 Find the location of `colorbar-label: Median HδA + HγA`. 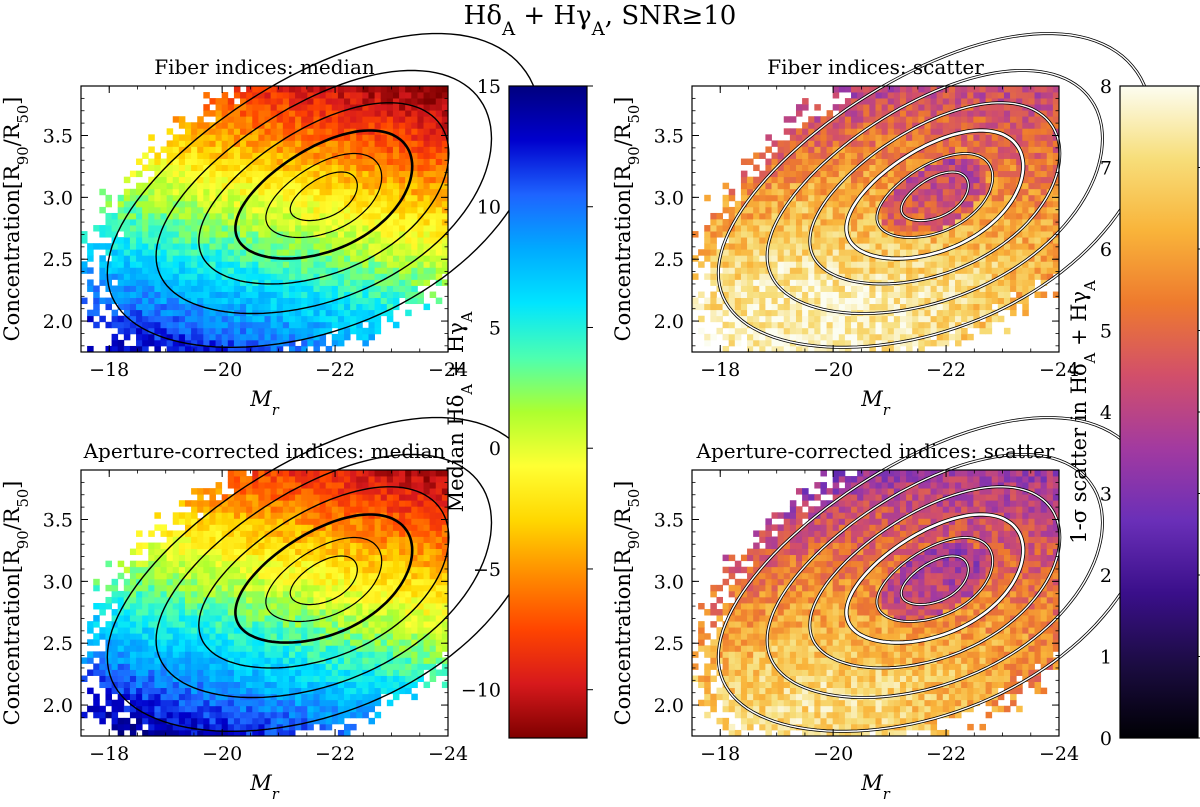

colorbar-label: Median HδA + HγA is located at coordinates (460, 411).